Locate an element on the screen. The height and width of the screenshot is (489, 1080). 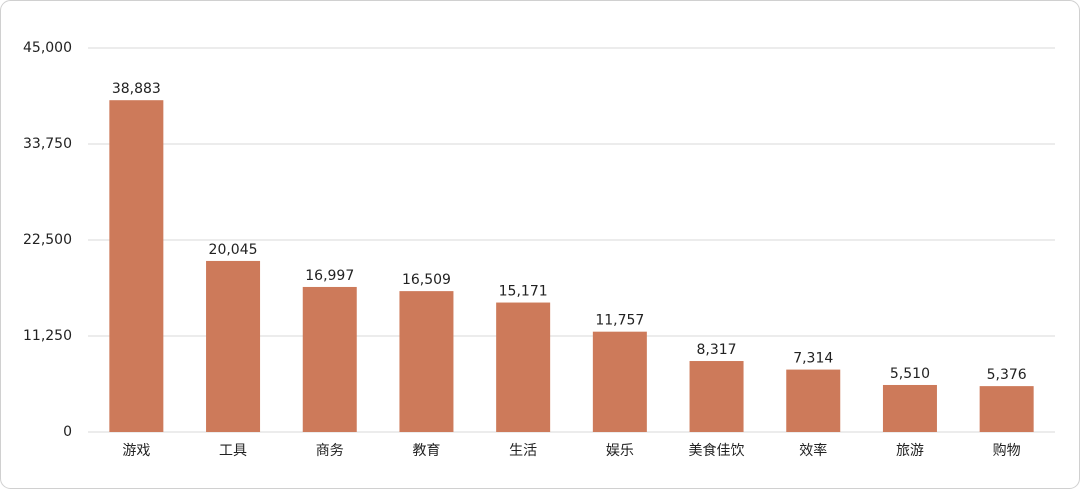
value-label: 5,510 is located at coordinates (910, 374).